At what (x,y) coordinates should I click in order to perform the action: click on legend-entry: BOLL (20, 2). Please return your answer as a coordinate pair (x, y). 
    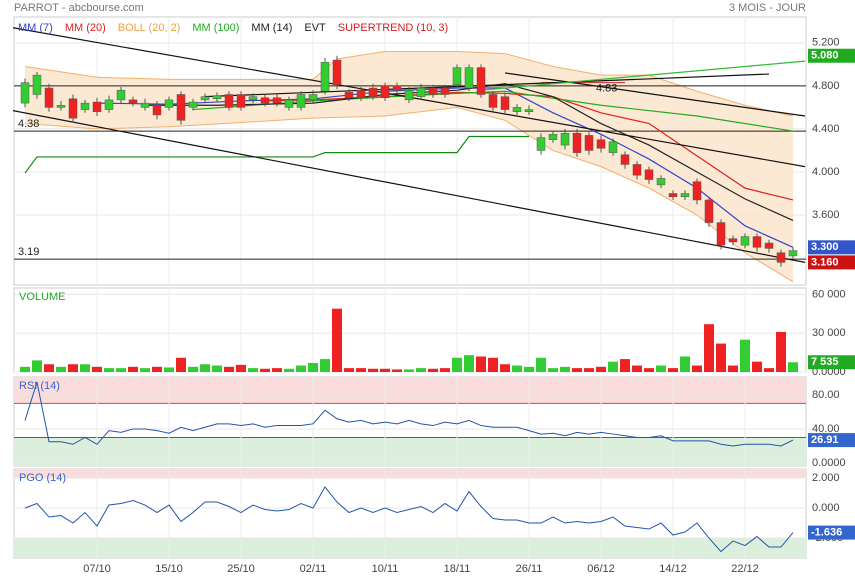
    Looking at the image, I should click on (149, 28).